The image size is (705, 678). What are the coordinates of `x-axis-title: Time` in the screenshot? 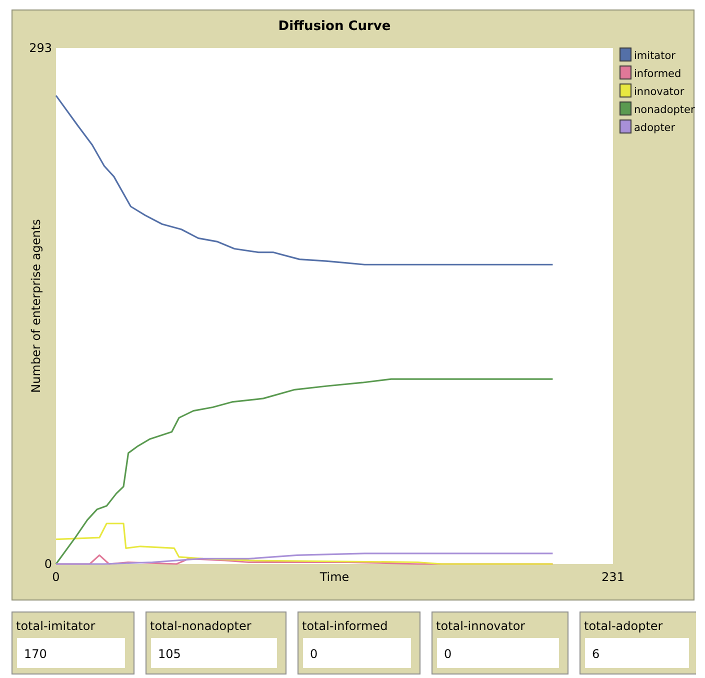 It's located at (334, 577).